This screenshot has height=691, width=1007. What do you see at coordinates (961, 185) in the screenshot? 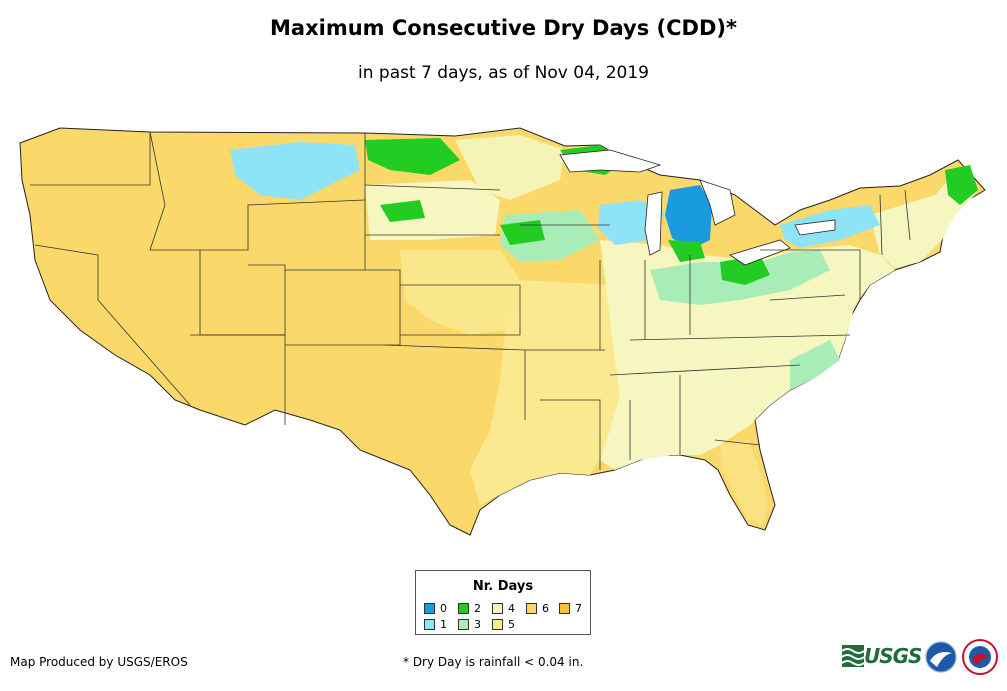
I see `region-2-days-maine` at bounding box center [961, 185].